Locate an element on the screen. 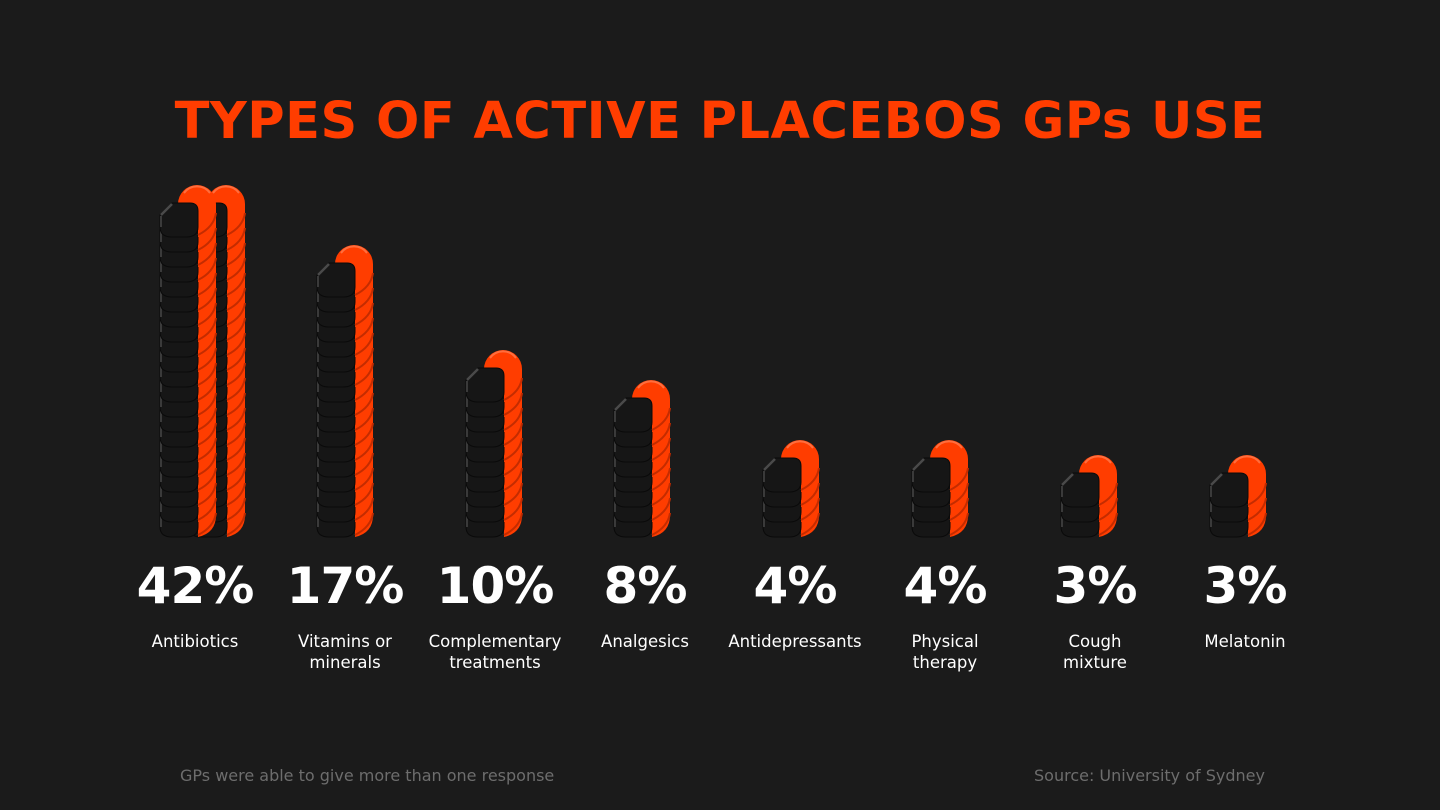 Image resolution: width=1440 pixels, height=810 pixels. percentage-value: 10% is located at coordinates (495, 586).